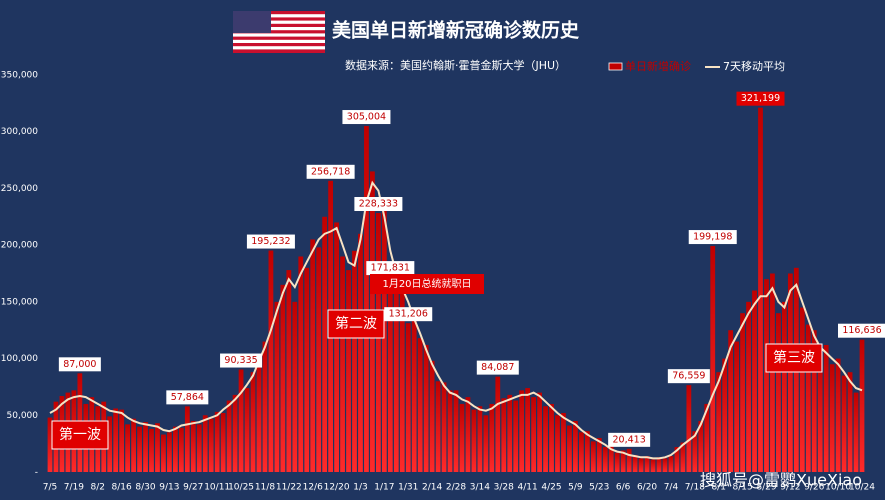 The height and width of the screenshot is (500, 885). Describe the element at coordinates (794, 357) in the screenshot. I see `annotation: 第三波` at that location.